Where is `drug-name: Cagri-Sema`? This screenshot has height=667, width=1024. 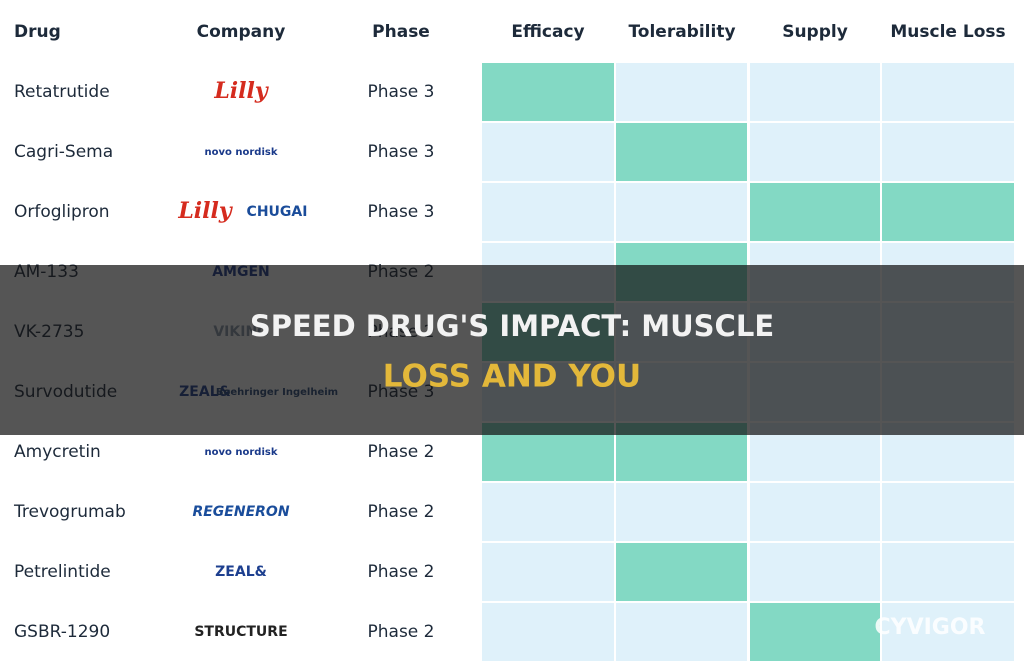
drug-name: Cagri-Sema is located at coordinates (63, 152).